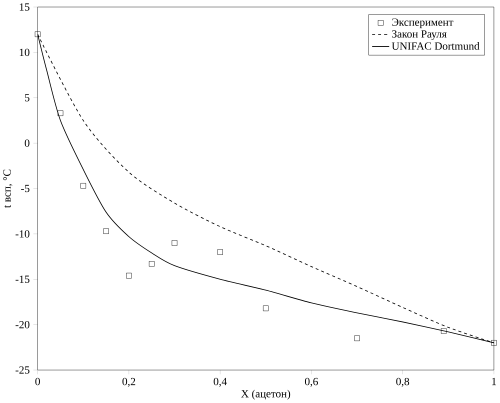  Describe the element at coordinates (25, 188) in the screenshot. I see `y-tick-label: -5` at that location.